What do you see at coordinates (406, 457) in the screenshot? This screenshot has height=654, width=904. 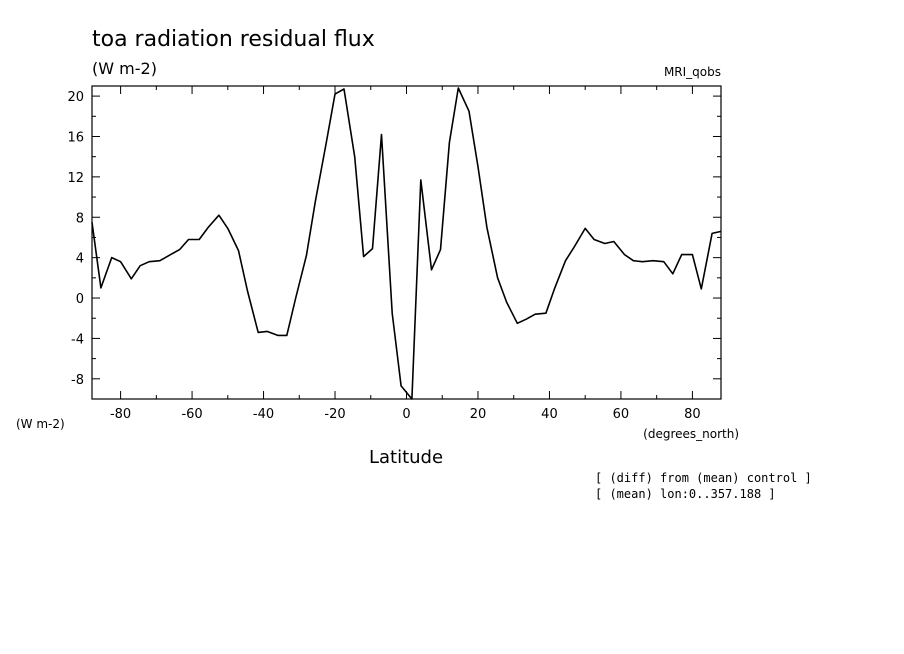 I see `x-axis-title: Latitude` at bounding box center [406, 457].